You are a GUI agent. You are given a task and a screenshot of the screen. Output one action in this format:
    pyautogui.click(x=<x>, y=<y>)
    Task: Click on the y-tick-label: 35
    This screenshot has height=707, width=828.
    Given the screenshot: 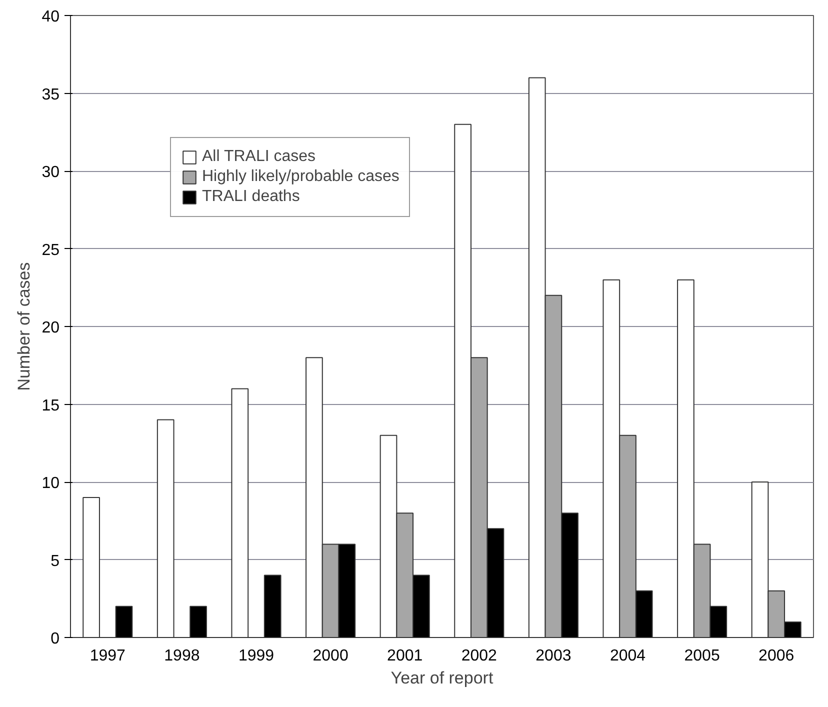 What is the action you would take?
    pyautogui.click(x=51, y=95)
    